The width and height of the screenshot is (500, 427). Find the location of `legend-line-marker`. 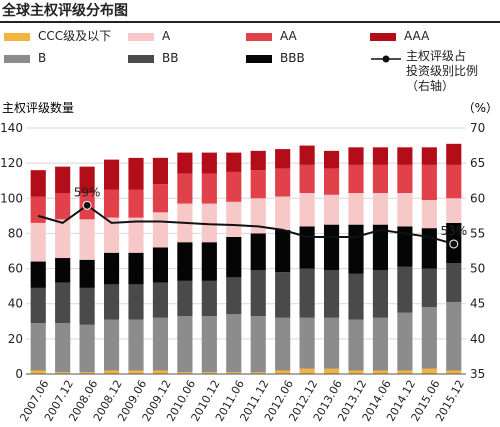

legend-line-marker is located at coordinates (386, 59).